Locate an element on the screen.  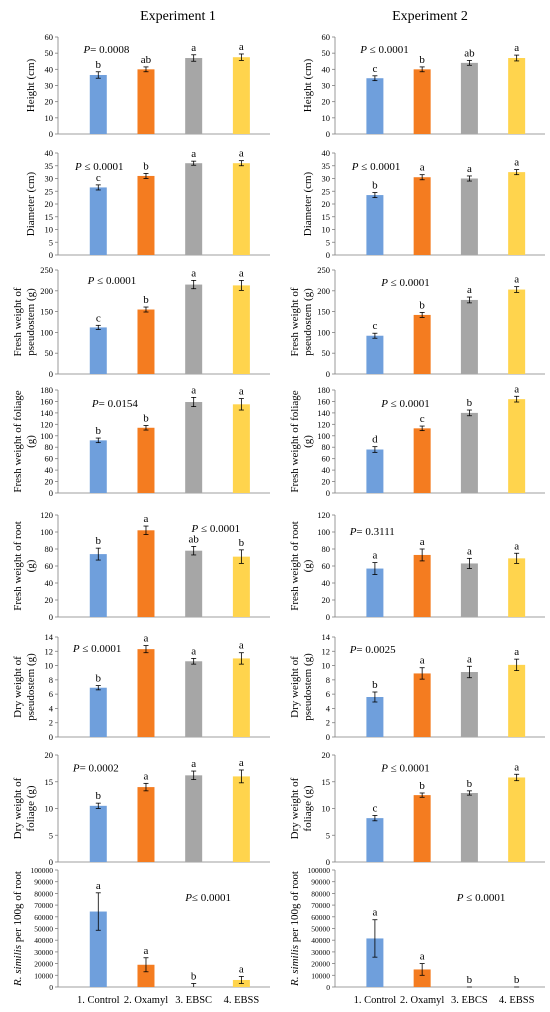
y-tick-label: 100 is located at coordinates (323, 332).